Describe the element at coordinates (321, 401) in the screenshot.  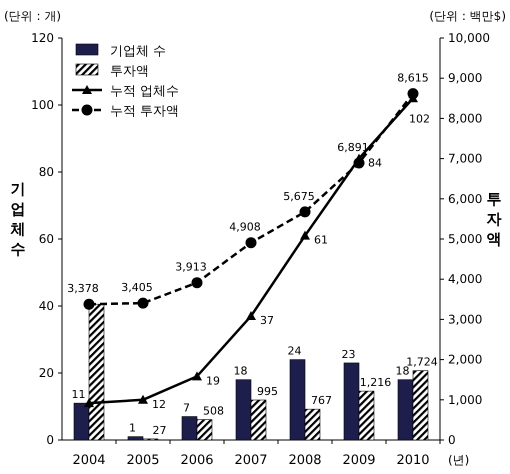
I see `data-label: 767` at that location.